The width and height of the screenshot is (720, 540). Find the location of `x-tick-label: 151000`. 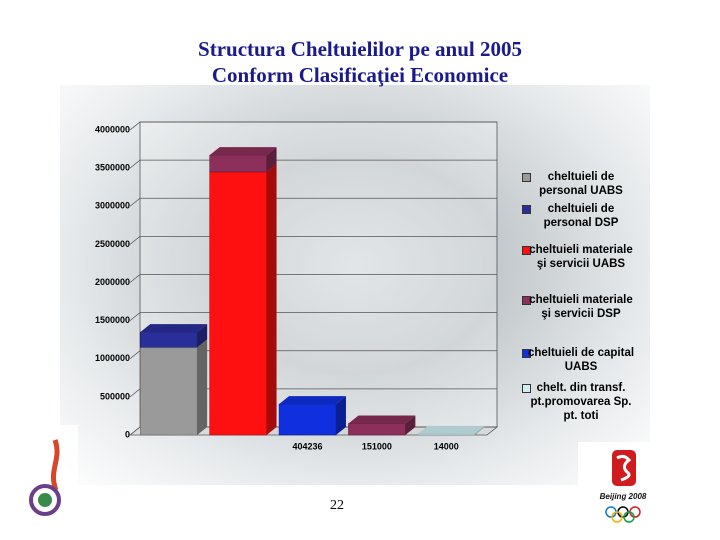

x-tick-label: 151000 is located at coordinates (377, 446).